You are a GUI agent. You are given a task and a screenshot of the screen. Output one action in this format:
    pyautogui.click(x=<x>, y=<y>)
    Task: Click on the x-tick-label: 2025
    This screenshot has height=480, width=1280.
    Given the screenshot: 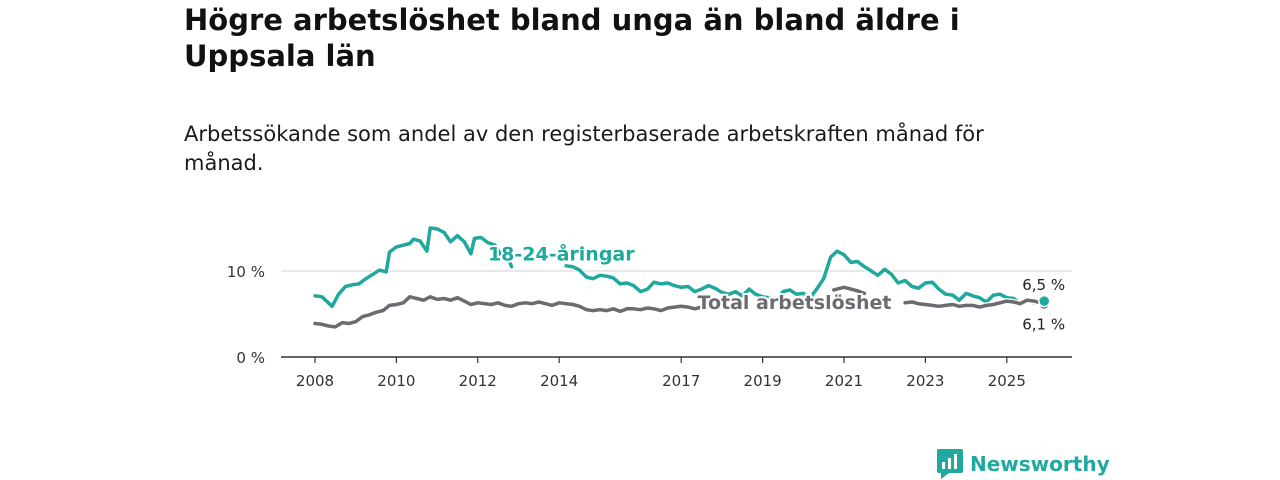 What is the action you would take?
    pyautogui.click(x=1007, y=381)
    